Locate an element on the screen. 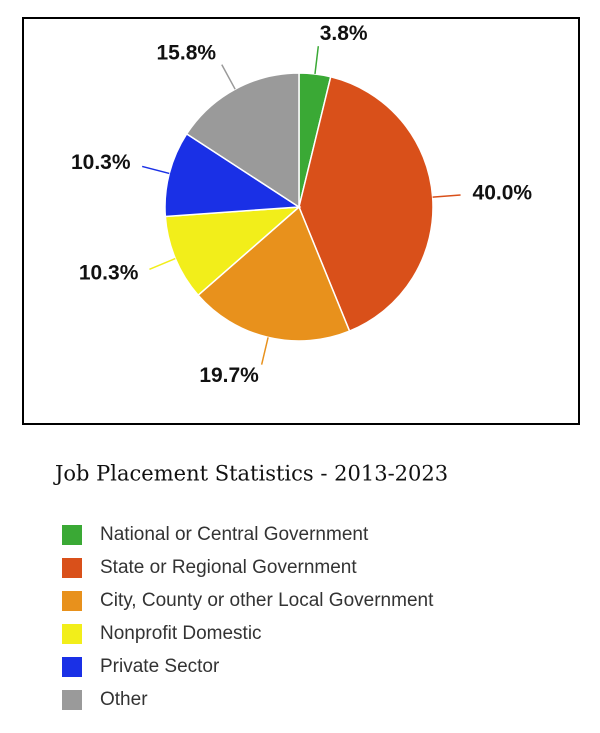 The width and height of the screenshot is (600, 733). value-label: 40.0% is located at coordinates (503, 193).